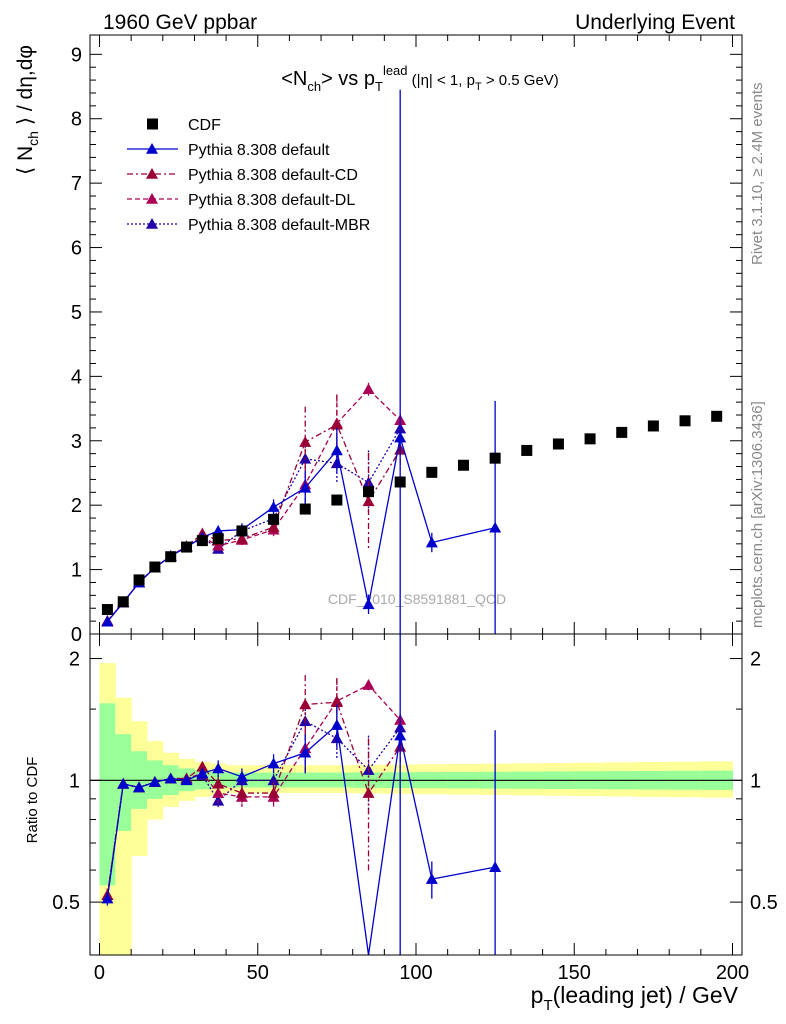 This screenshot has height=1024, width=786. What do you see at coordinates (27, 110) in the screenshot?
I see `main-ylabel: ⟨ Nch ⟩ / dη,dφ` at bounding box center [27, 110].